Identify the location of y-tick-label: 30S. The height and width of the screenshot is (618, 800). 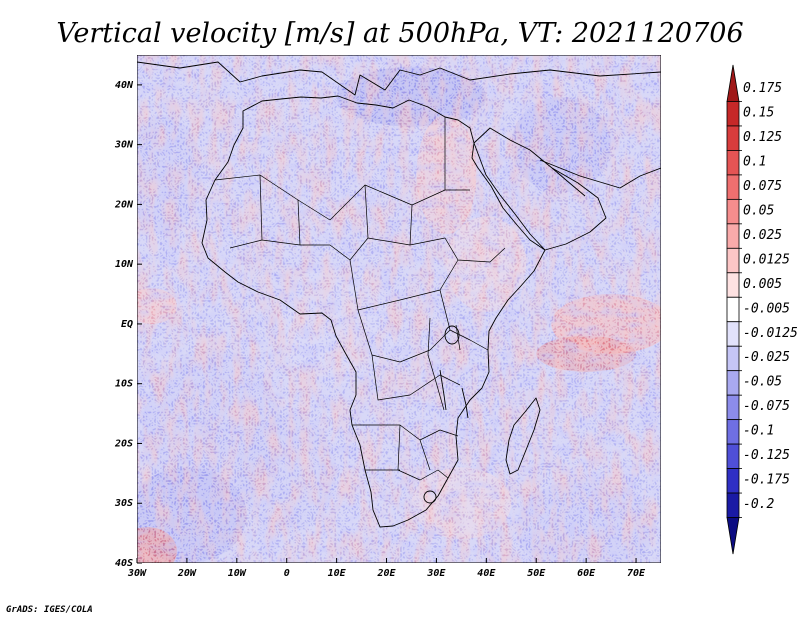
(123, 503).